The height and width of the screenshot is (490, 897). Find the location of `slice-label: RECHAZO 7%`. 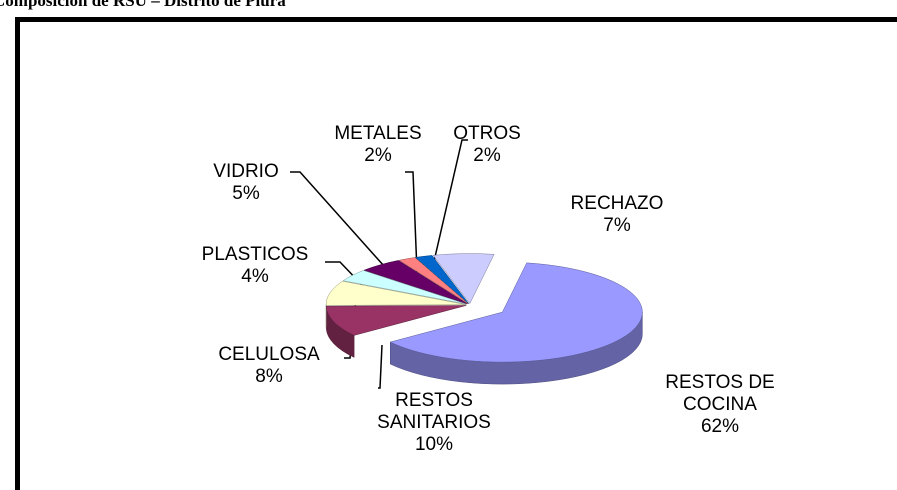

slice-label: RECHAZO 7% is located at coordinates (617, 215).